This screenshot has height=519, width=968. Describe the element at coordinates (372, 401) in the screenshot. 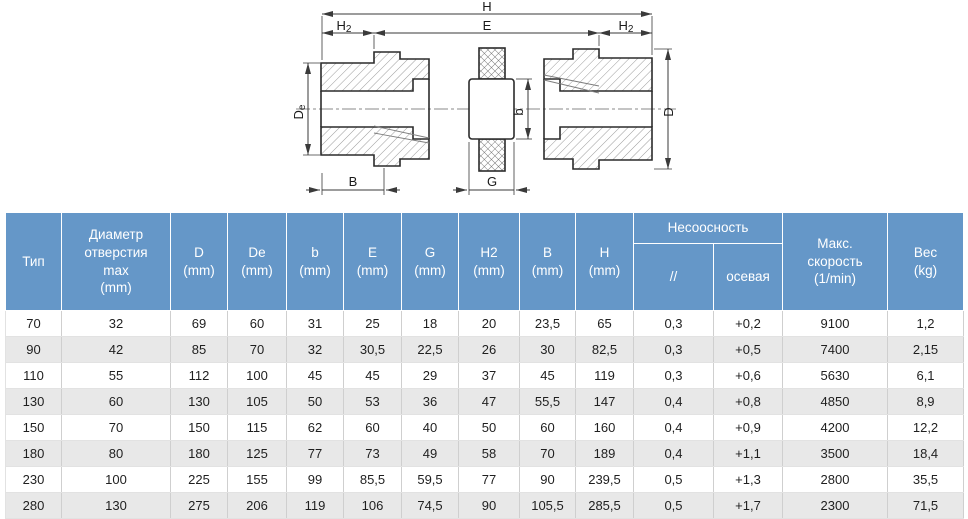

I see `table-cell: 53` at that location.